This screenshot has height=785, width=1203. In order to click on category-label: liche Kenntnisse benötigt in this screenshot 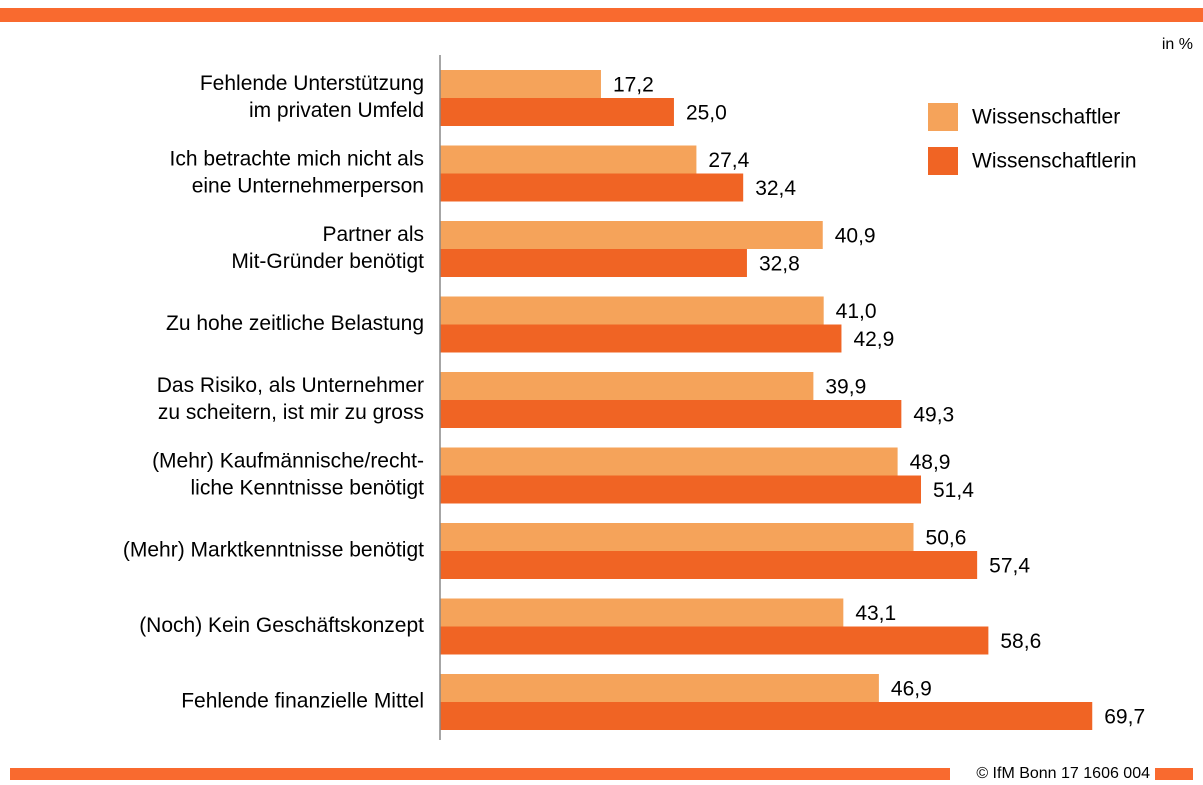, I will do `click(308, 488)`.